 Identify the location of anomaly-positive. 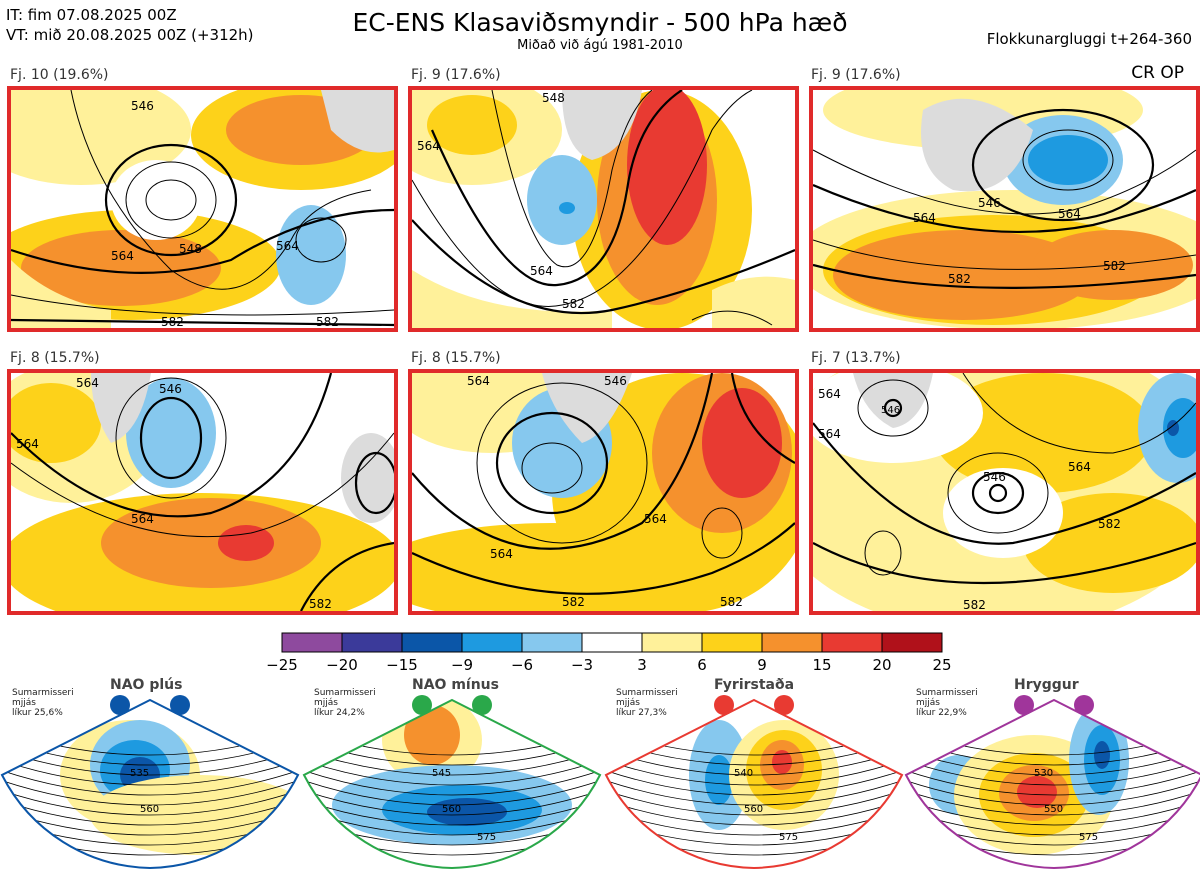
(1109, 543).